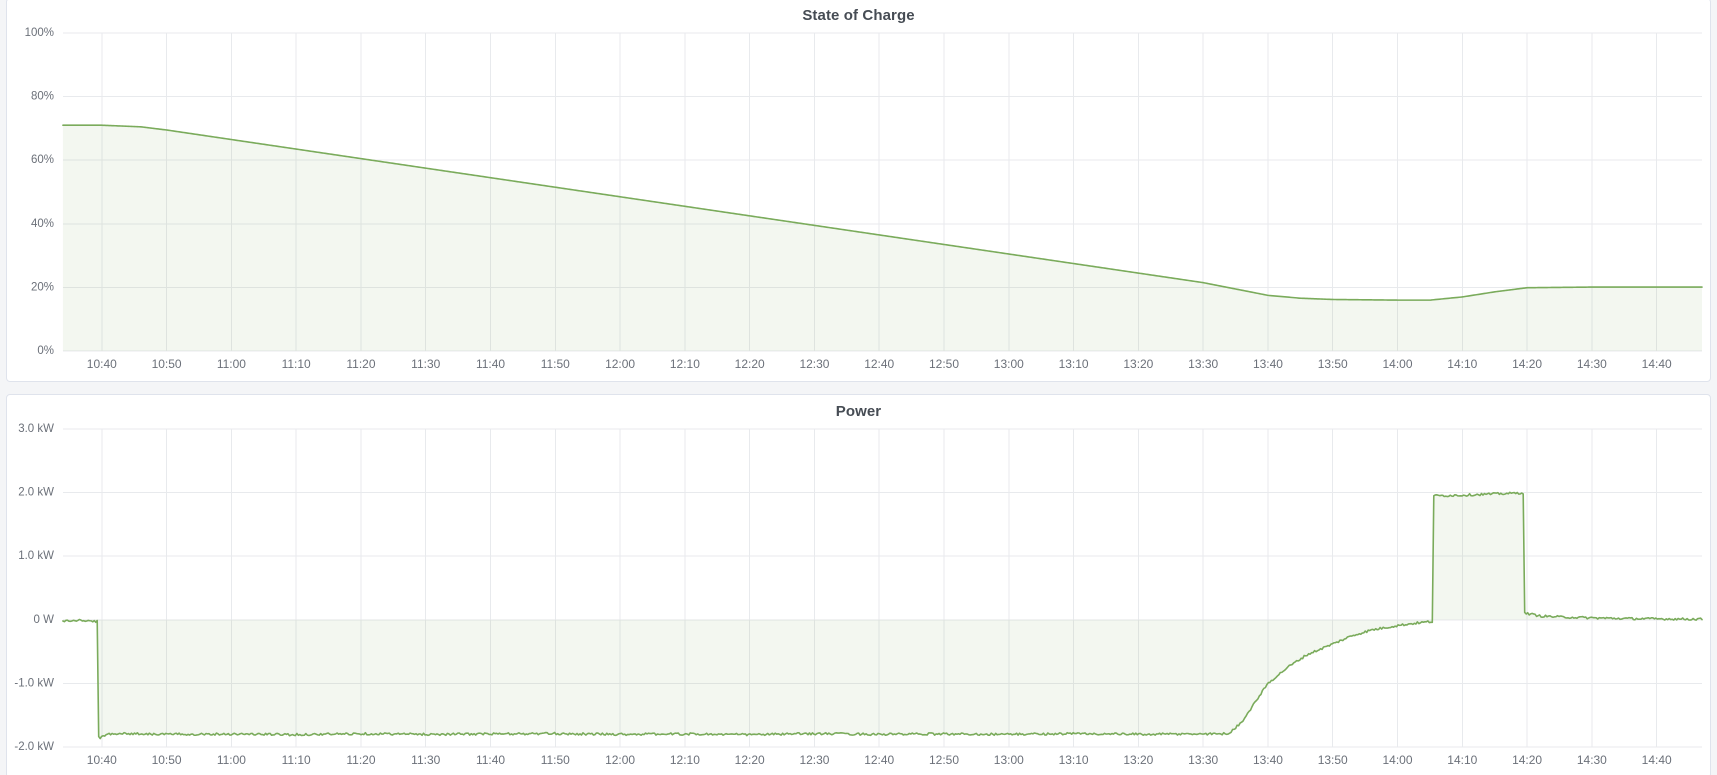 The width and height of the screenshot is (1717, 775). I want to click on y-axis-tick-label: -1.0 kW, so click(34, 683).